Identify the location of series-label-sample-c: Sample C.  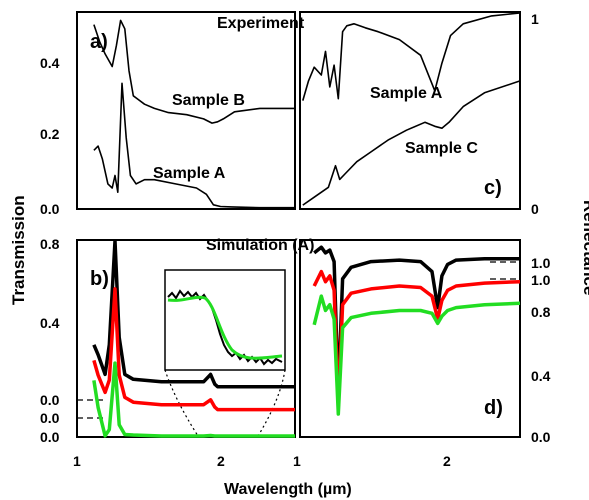
(441, 148).